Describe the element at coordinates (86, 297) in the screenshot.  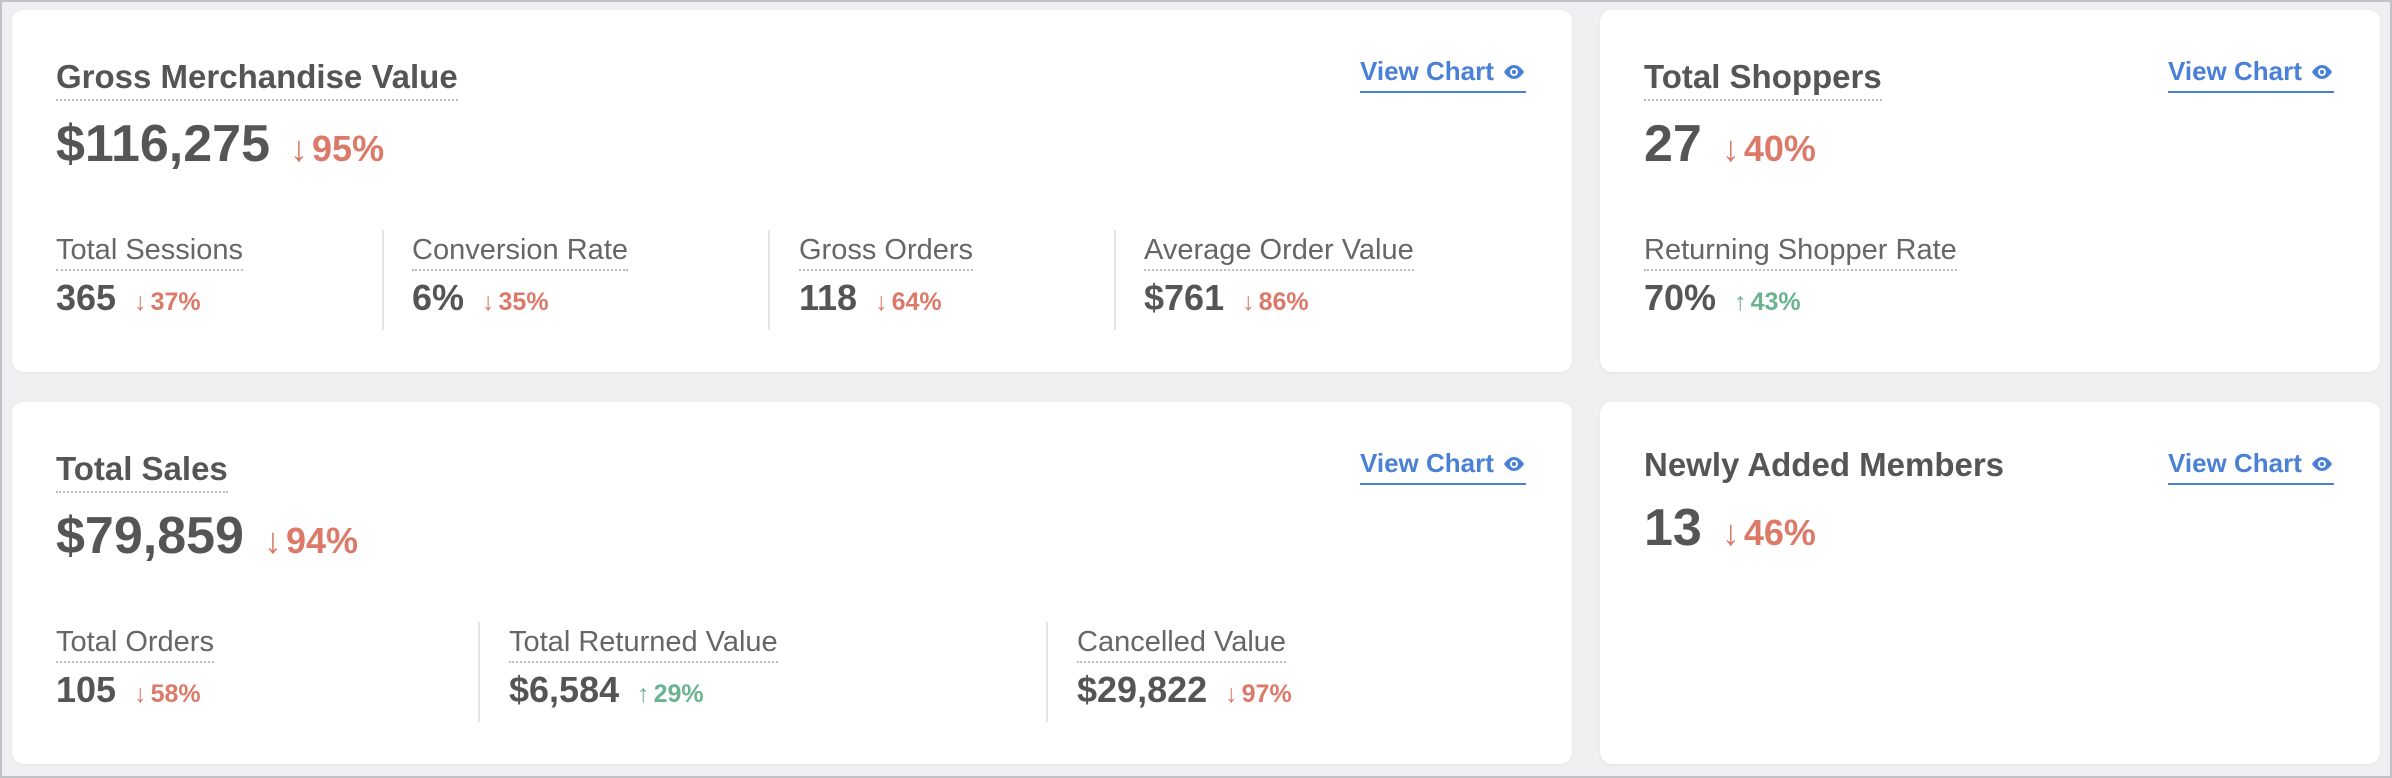
I see `metric-value: 365` at that location.